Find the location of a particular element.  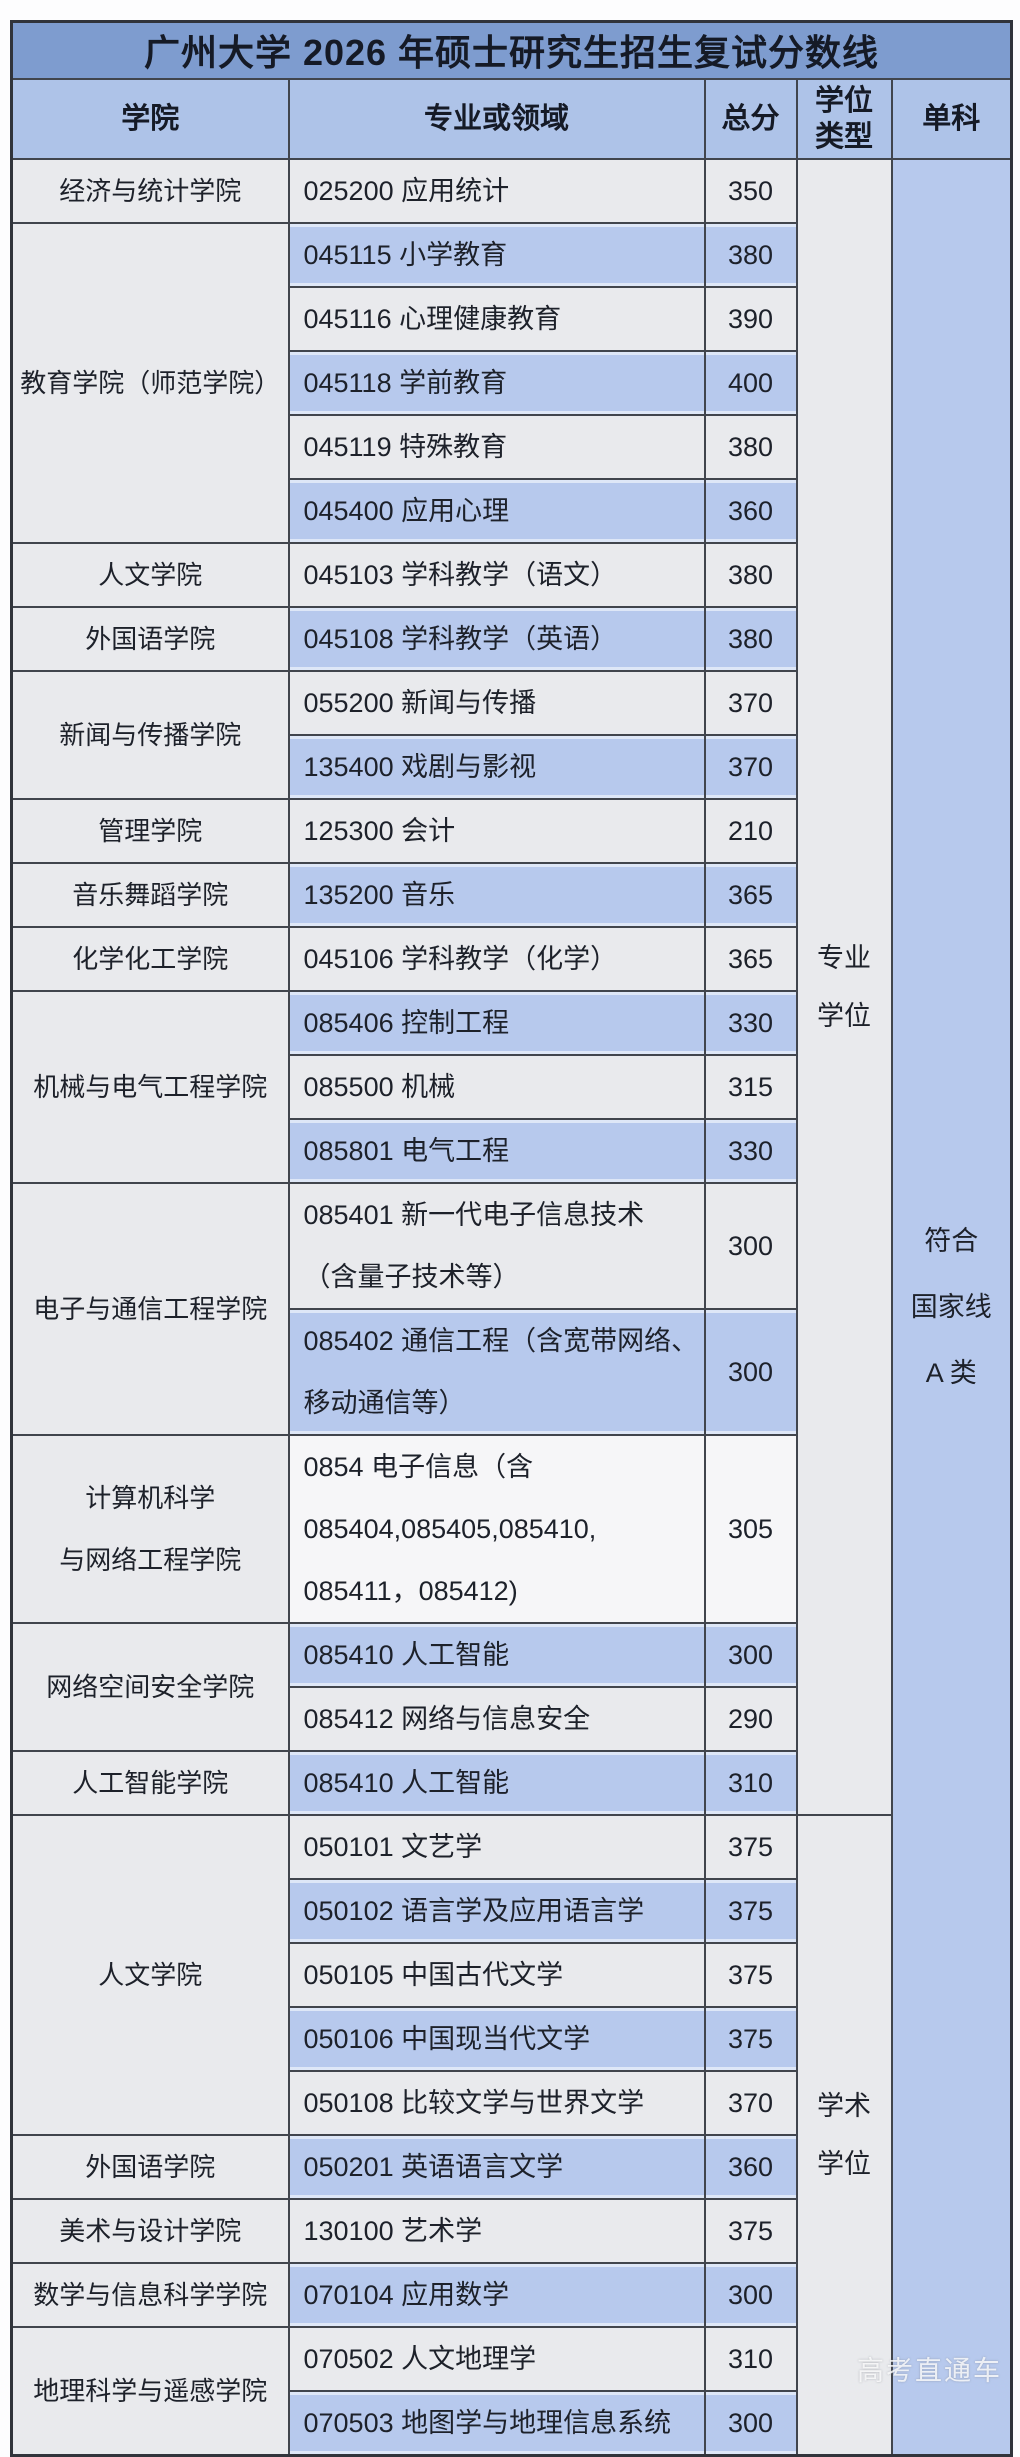

college-cell: 美术与设计学院 is located at coordinates (150, 2230).